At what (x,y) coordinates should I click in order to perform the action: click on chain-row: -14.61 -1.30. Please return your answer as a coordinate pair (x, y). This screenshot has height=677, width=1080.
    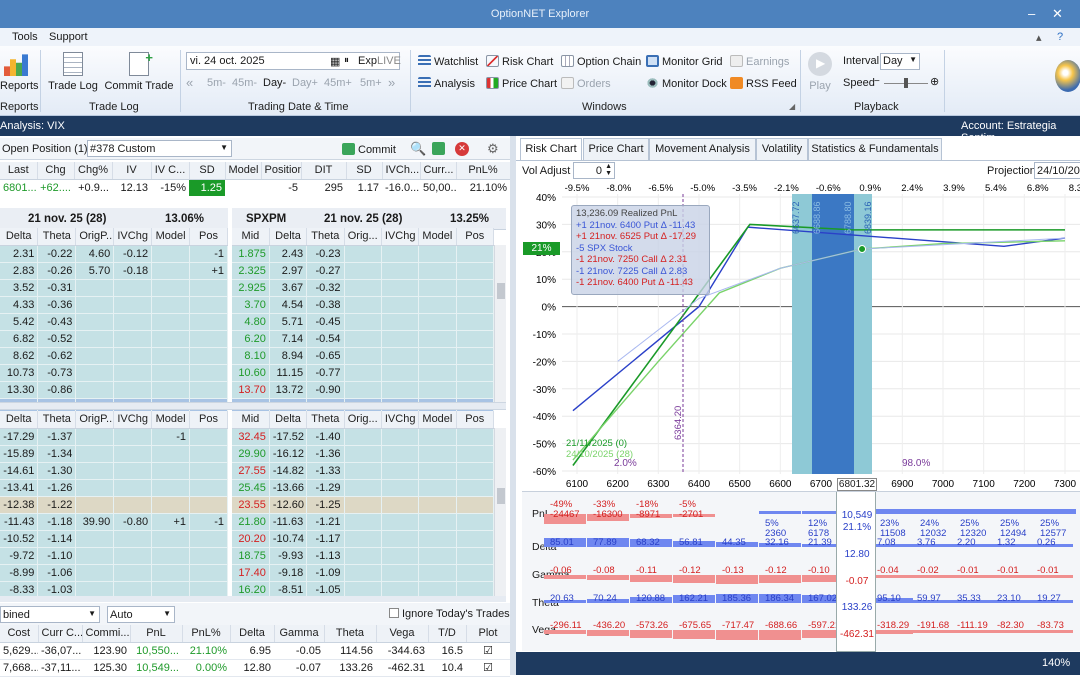
    Looking at the image, I should click on (114, 471).